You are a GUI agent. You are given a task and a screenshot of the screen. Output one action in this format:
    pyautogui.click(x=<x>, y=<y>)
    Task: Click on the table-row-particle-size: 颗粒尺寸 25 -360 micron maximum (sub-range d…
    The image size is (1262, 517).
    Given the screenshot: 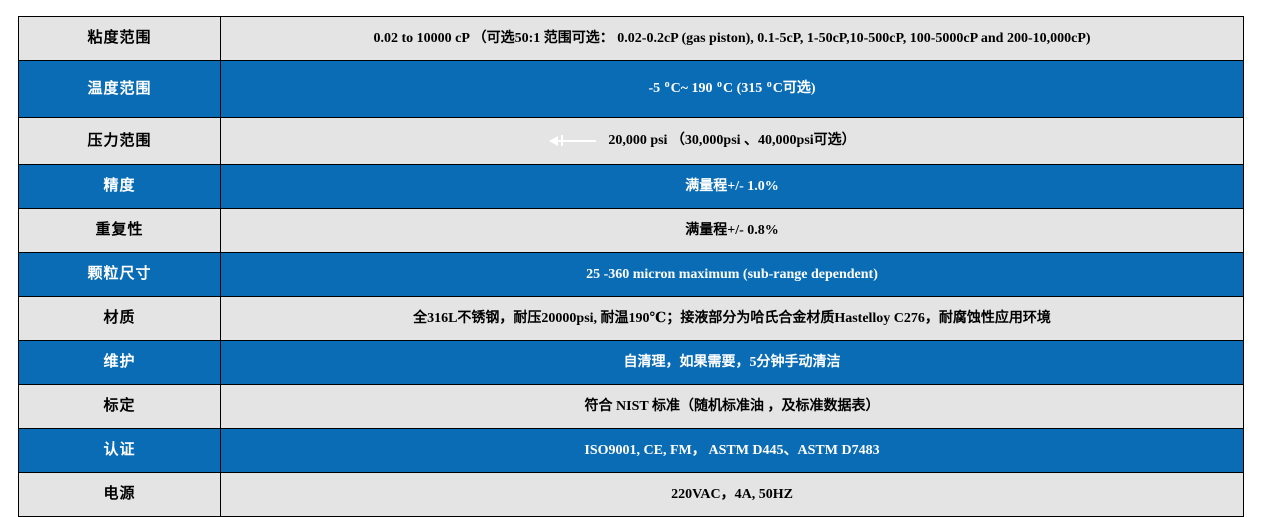 What is the action you would take?
    pyautogui.click(x=631, y=274)
    